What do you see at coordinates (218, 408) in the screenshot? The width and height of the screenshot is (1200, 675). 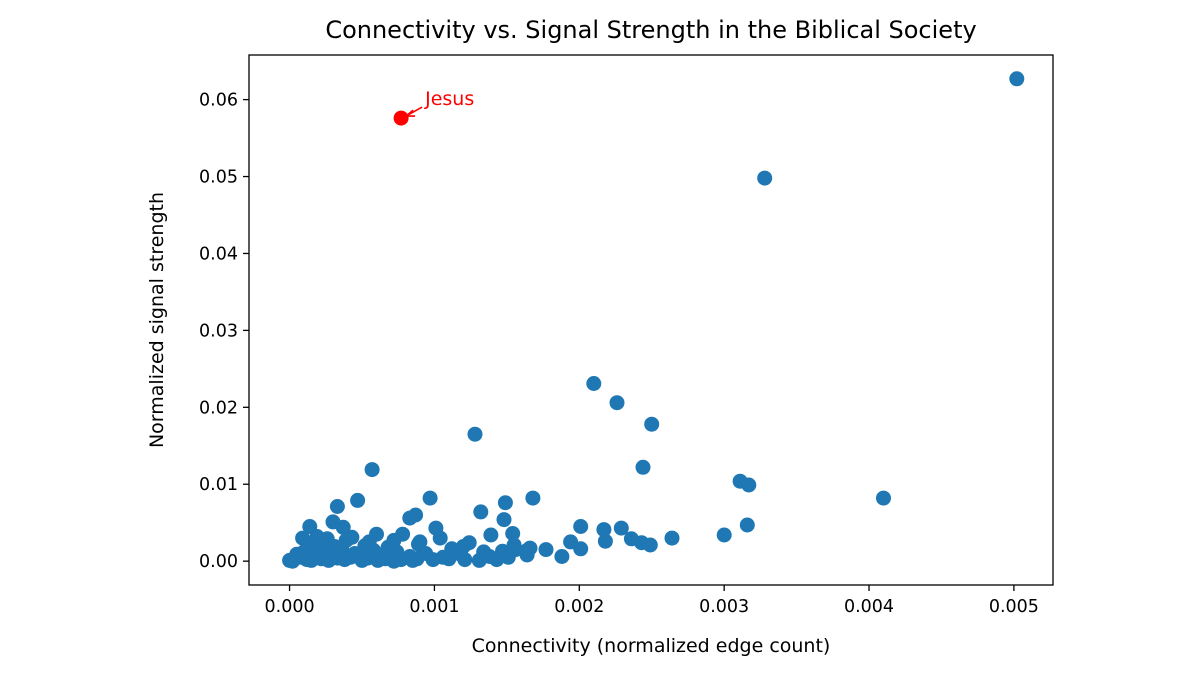 I see `y-tick-label: 0.02` at bounding box center [218, 408].